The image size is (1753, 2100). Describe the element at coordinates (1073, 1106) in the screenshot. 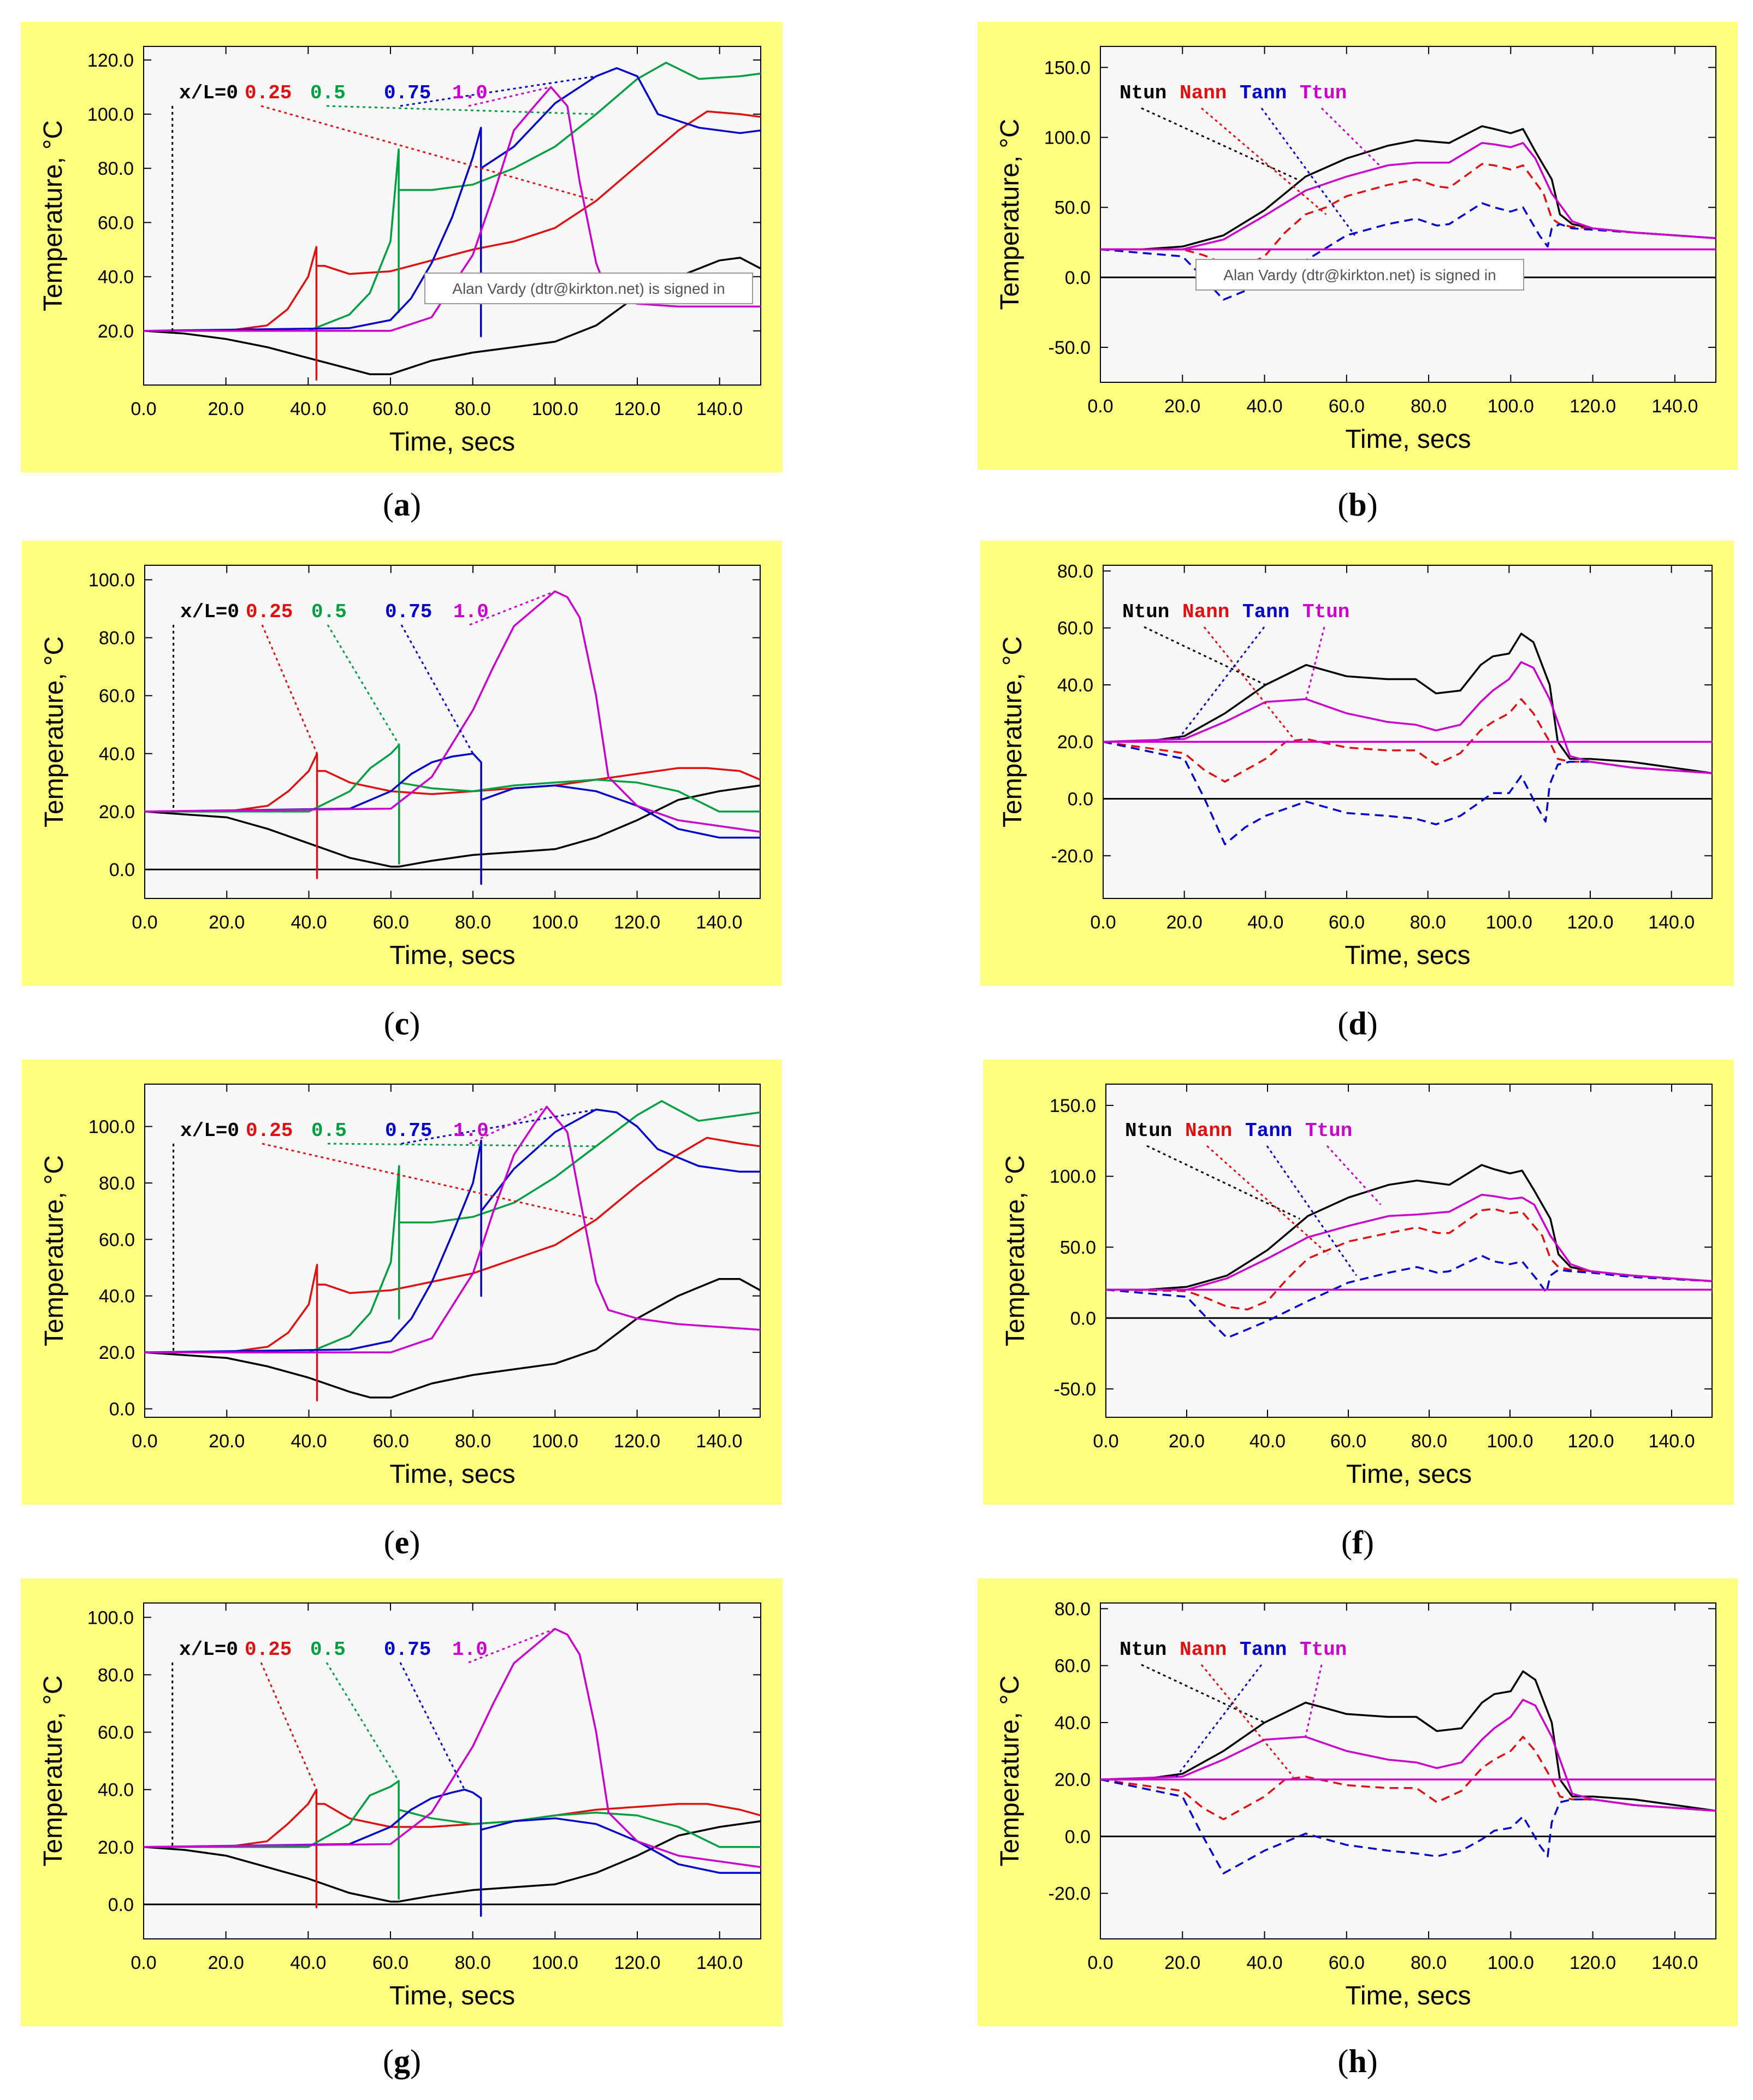

I see `y-tick-label: 150.0` at that location.